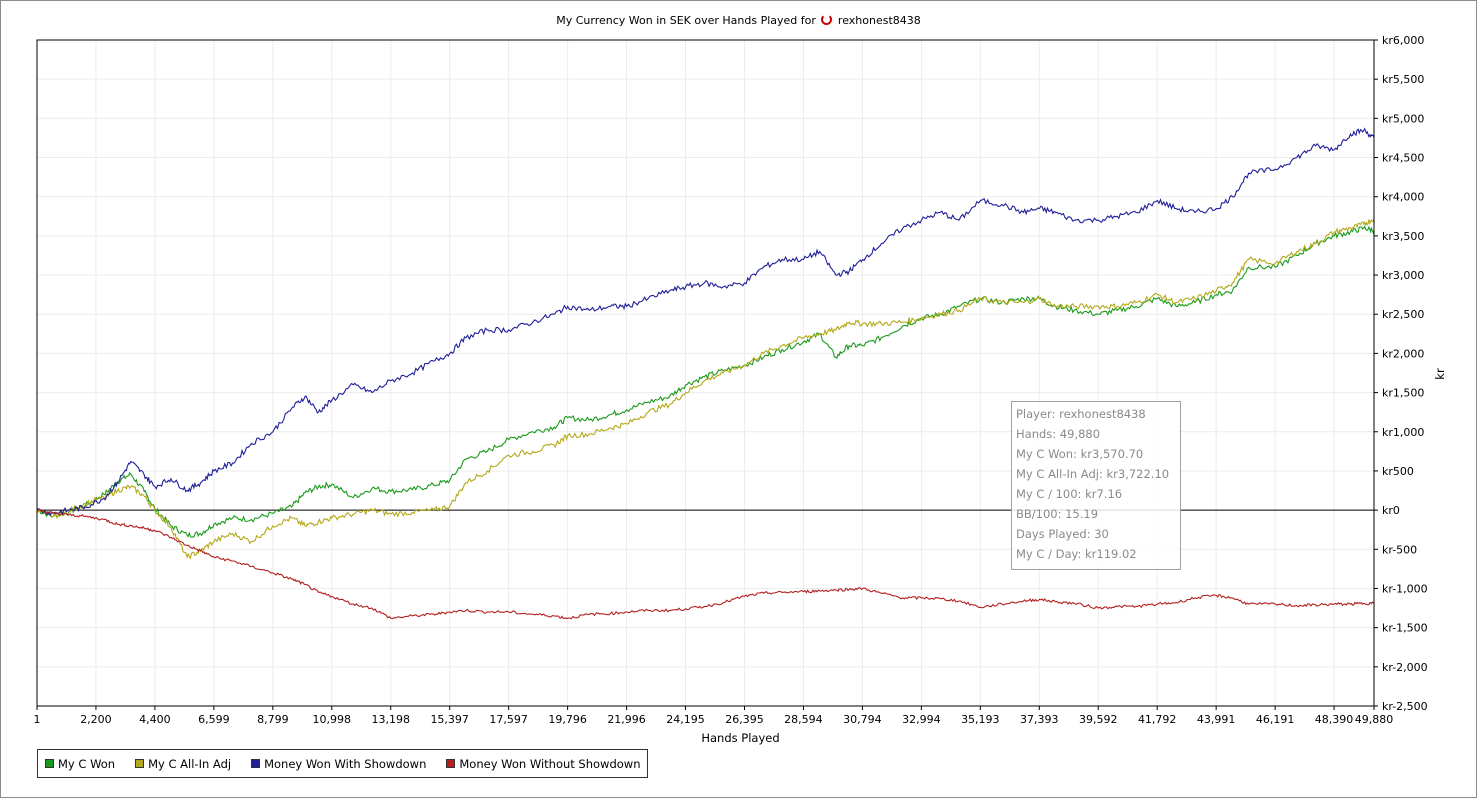 The height and width of the screenshot is (798, 1477). Describe the element at coordinates (1403, 40) in the screenshot. I see `y-tick-label: kr6,000` at that location.